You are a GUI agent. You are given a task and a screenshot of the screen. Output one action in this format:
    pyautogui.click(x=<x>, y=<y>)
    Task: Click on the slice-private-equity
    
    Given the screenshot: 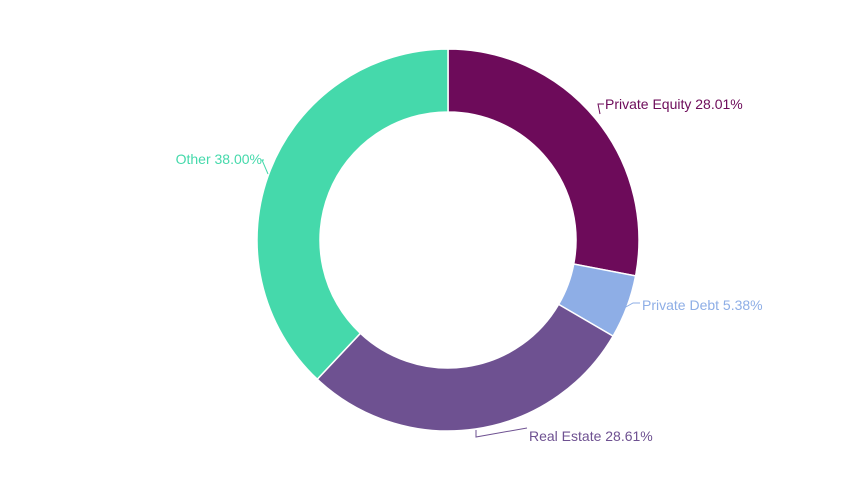 What is the action you would take?
    pyautogui.click(x=543, y=162)
    